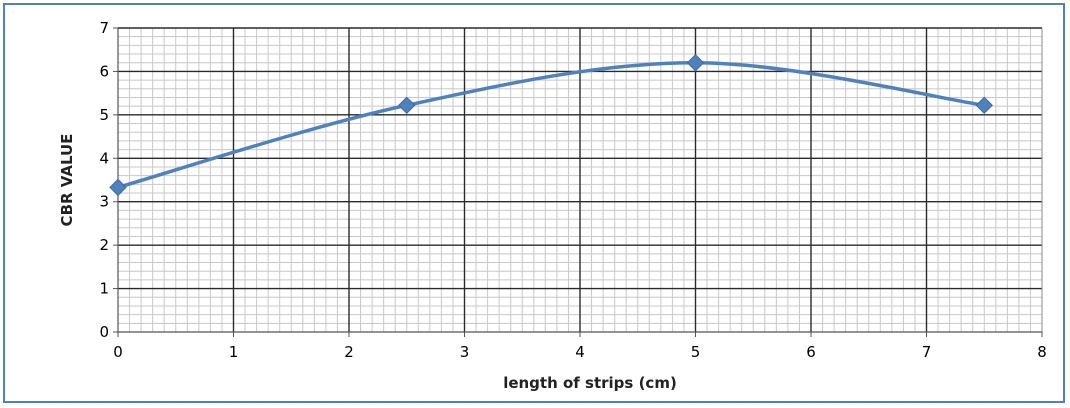 The height and width of the screenshot is (408, 1070). I want to click on x-axis-ticks: 0 1 2 3 4 5 6 7 8, so click(580, 346).